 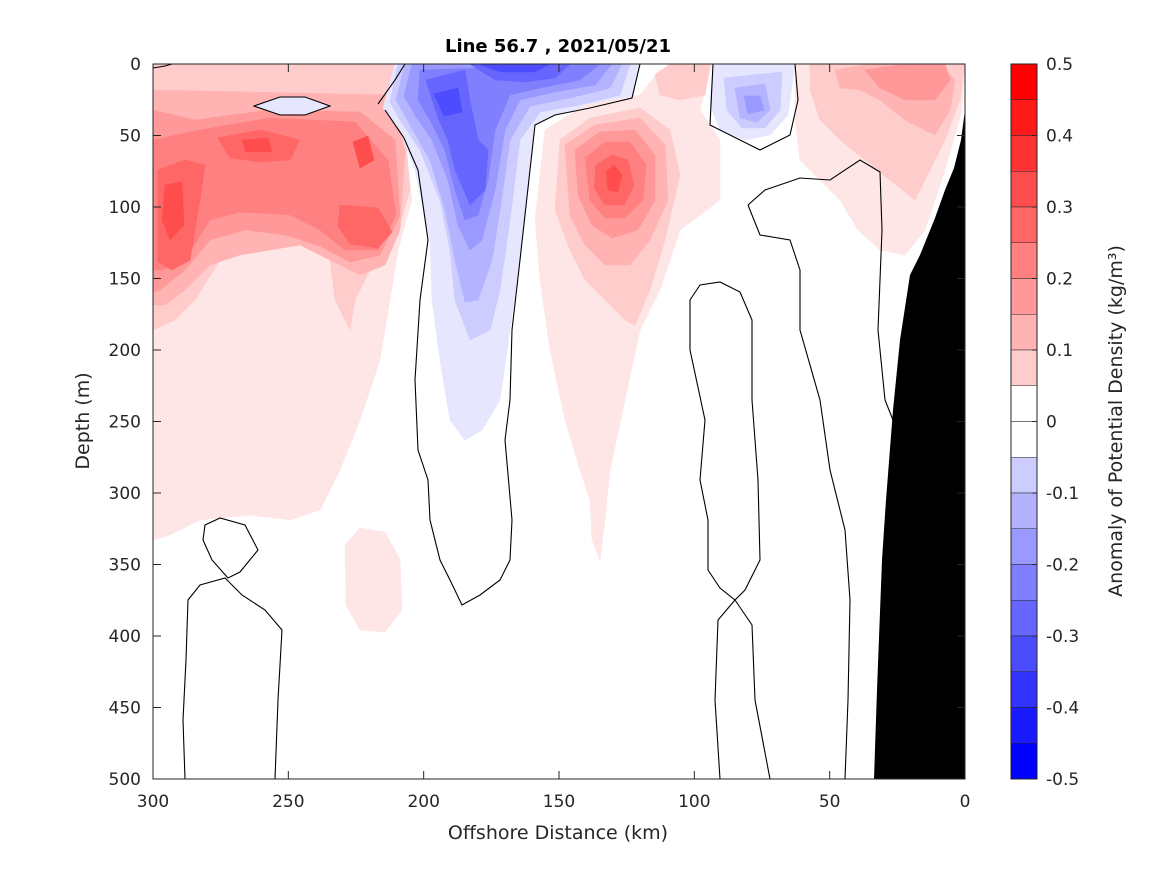 I want to click on x-tick-label: 0, so click(x=965, y=802).